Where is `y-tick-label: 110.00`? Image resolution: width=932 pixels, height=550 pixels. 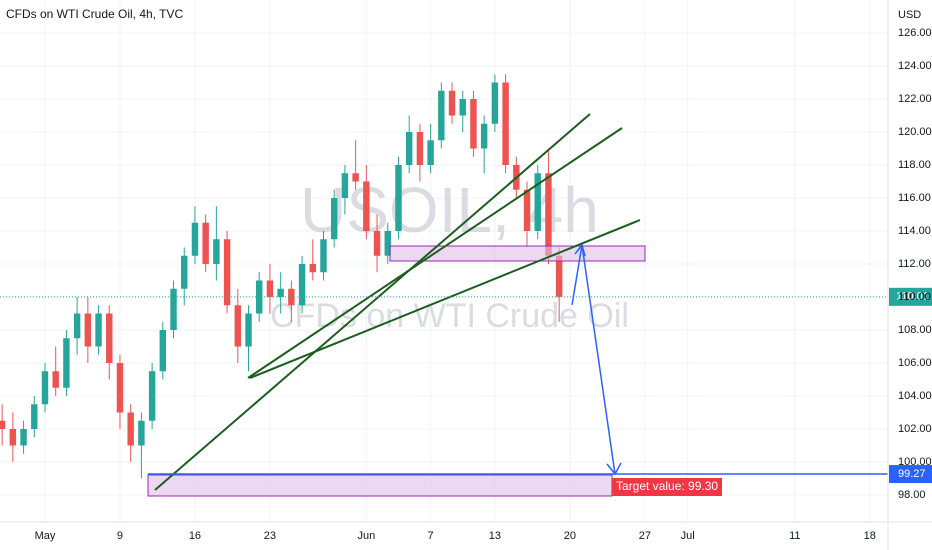
y-tick-label: 110.00 is located at coordinates (914, 297).